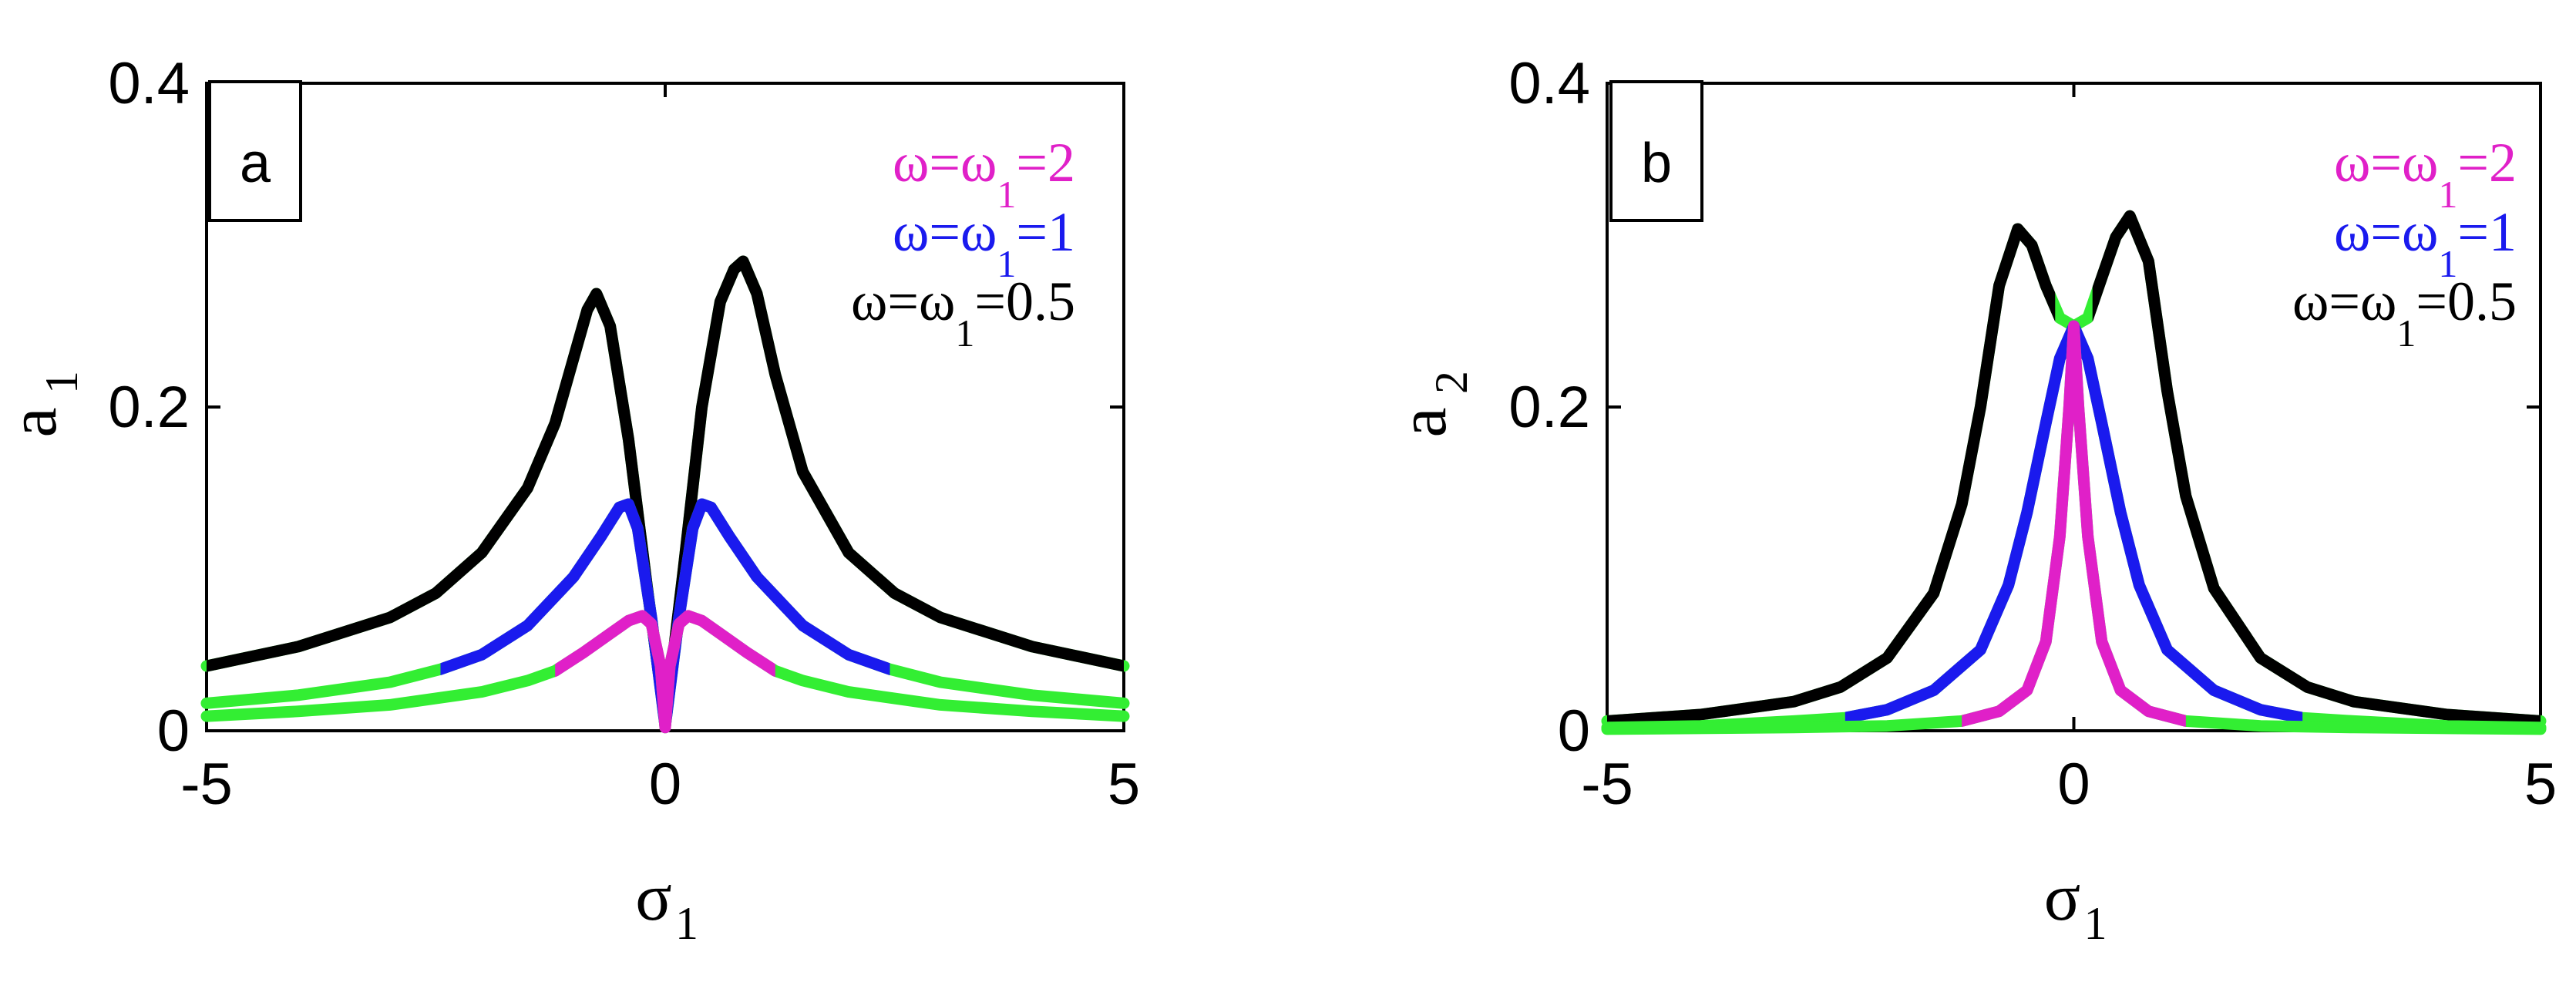 The image size is (2576, 989). I want to click on panel-letter: a, so click(255, 163).